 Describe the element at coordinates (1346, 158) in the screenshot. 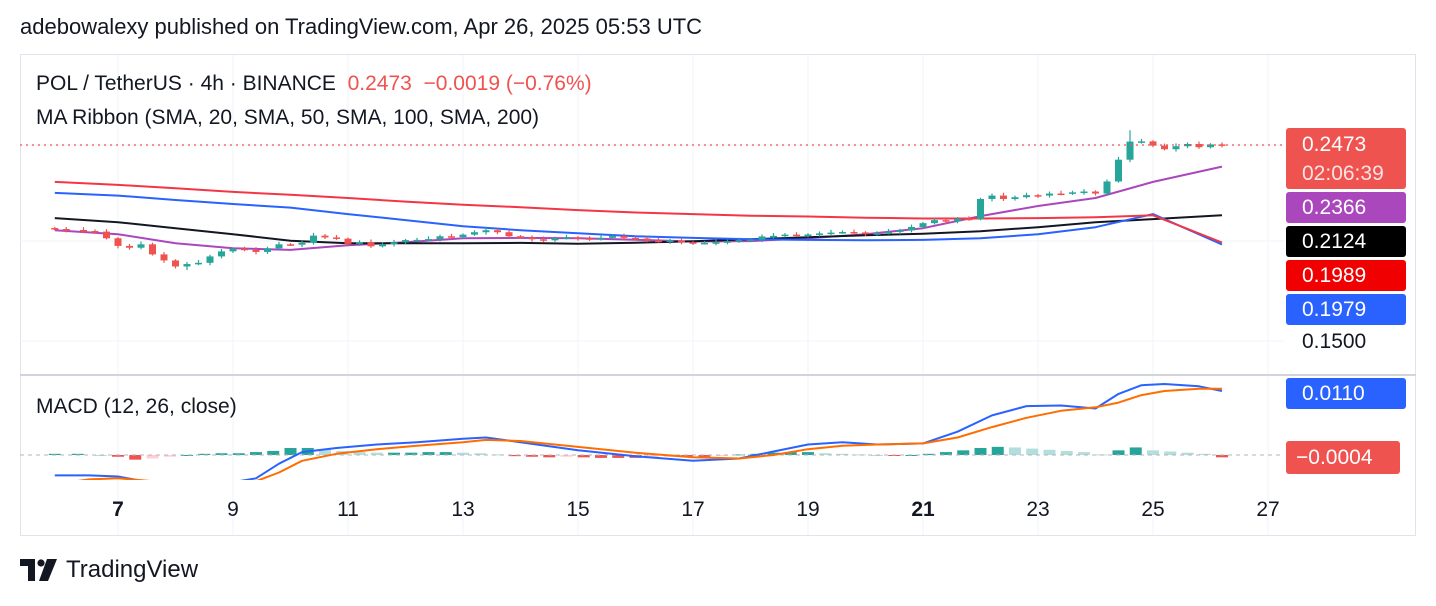

I see `last-price-badge: 0.2473 02:06:39` at that location.